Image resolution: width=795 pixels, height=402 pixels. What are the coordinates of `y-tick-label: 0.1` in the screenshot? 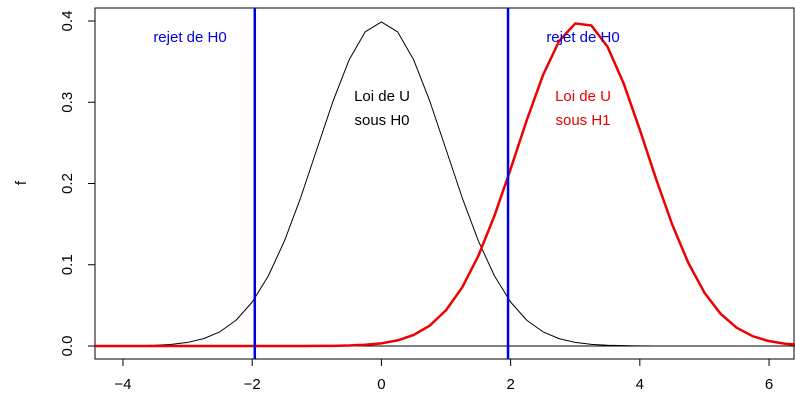 It's located at (67, 264).